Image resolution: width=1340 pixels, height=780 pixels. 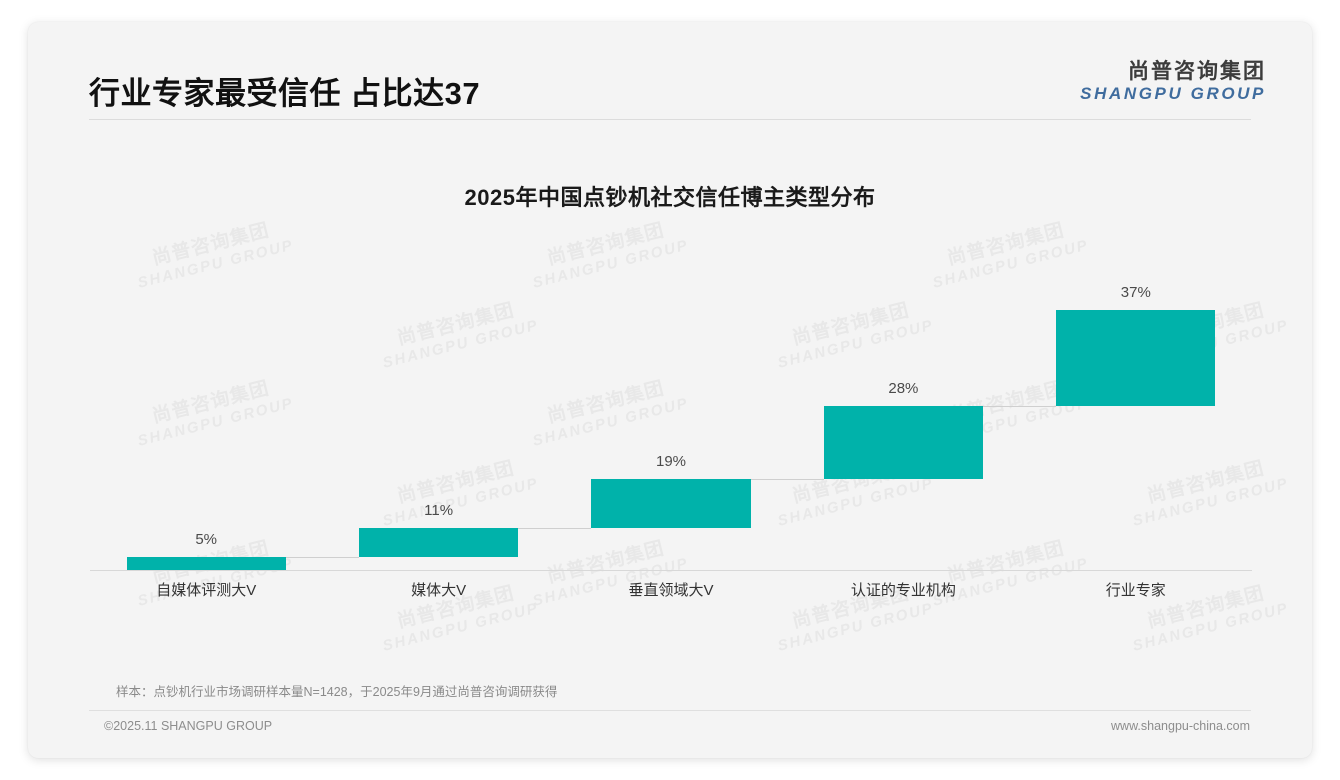 What do you see at coordinates (206, 539) in the screenshot?
I see `bar-value-label-1: 5%` at bounding box center [206, 539].